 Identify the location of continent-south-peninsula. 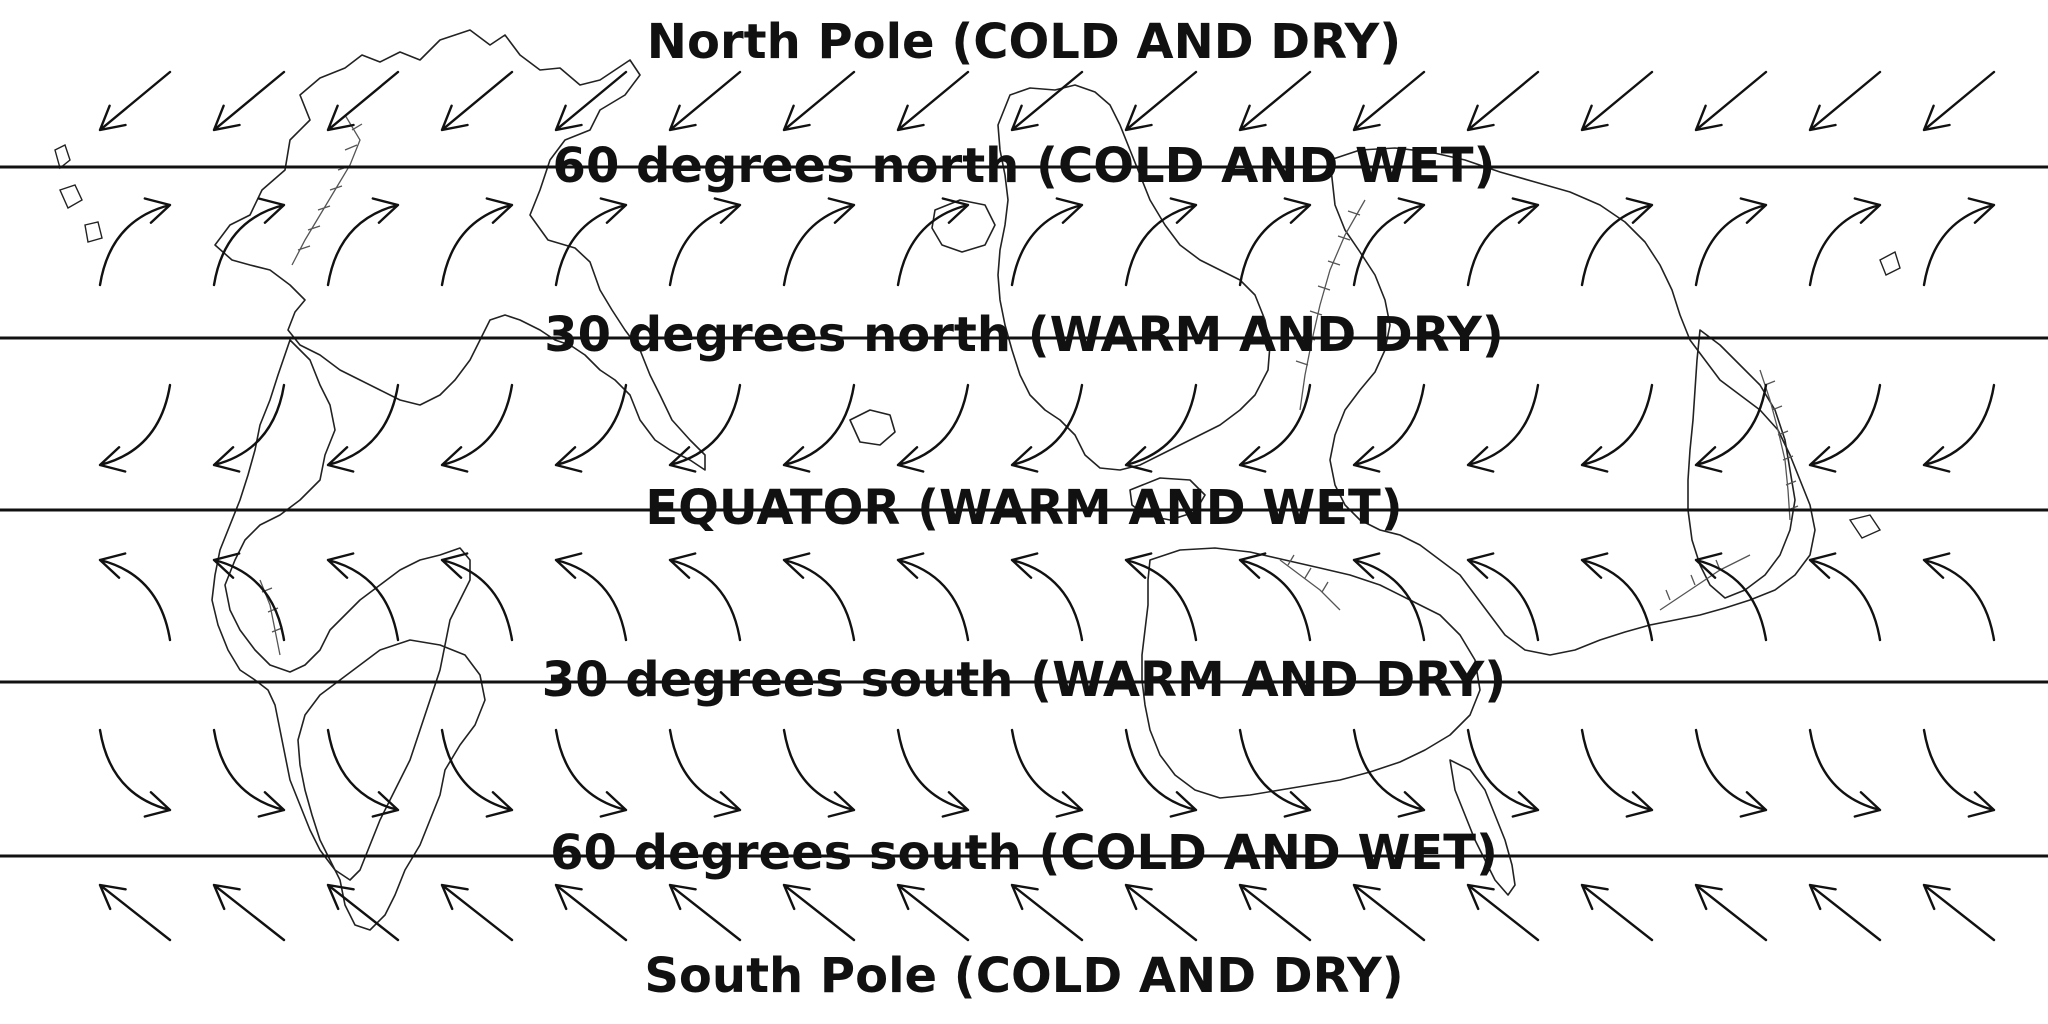
(1482, 827).